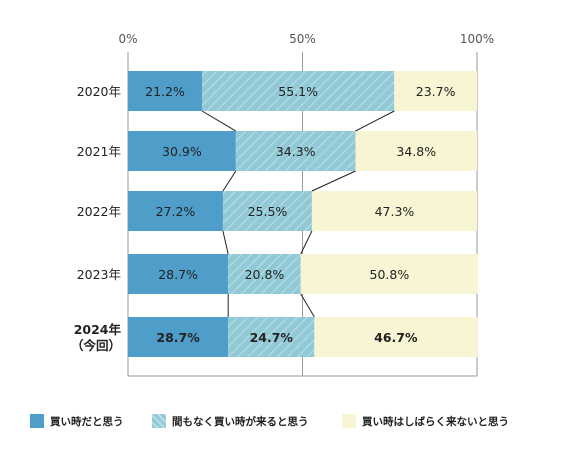 The image size is (561, 451). Describe the element at coordinates (99, 274) in the screenshot. I see `category-label-4: 2023年` at that location.